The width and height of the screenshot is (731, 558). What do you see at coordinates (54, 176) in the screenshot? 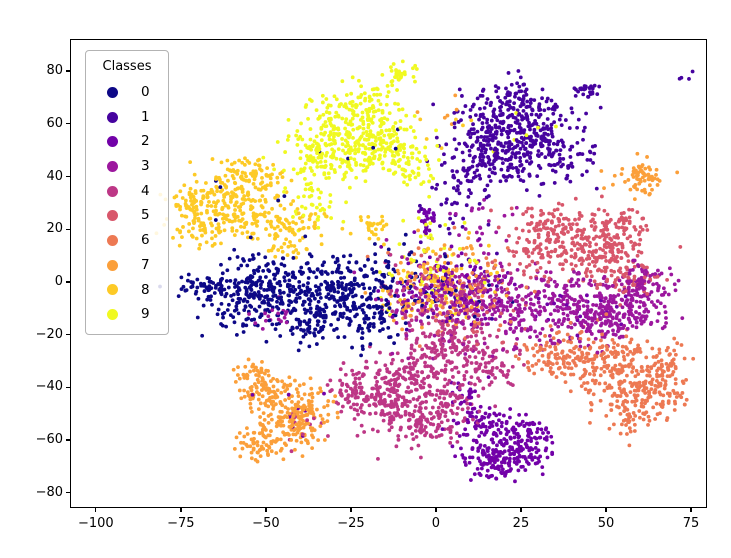
I see `y-tick-label: 40` at bounding box center [54, 176].